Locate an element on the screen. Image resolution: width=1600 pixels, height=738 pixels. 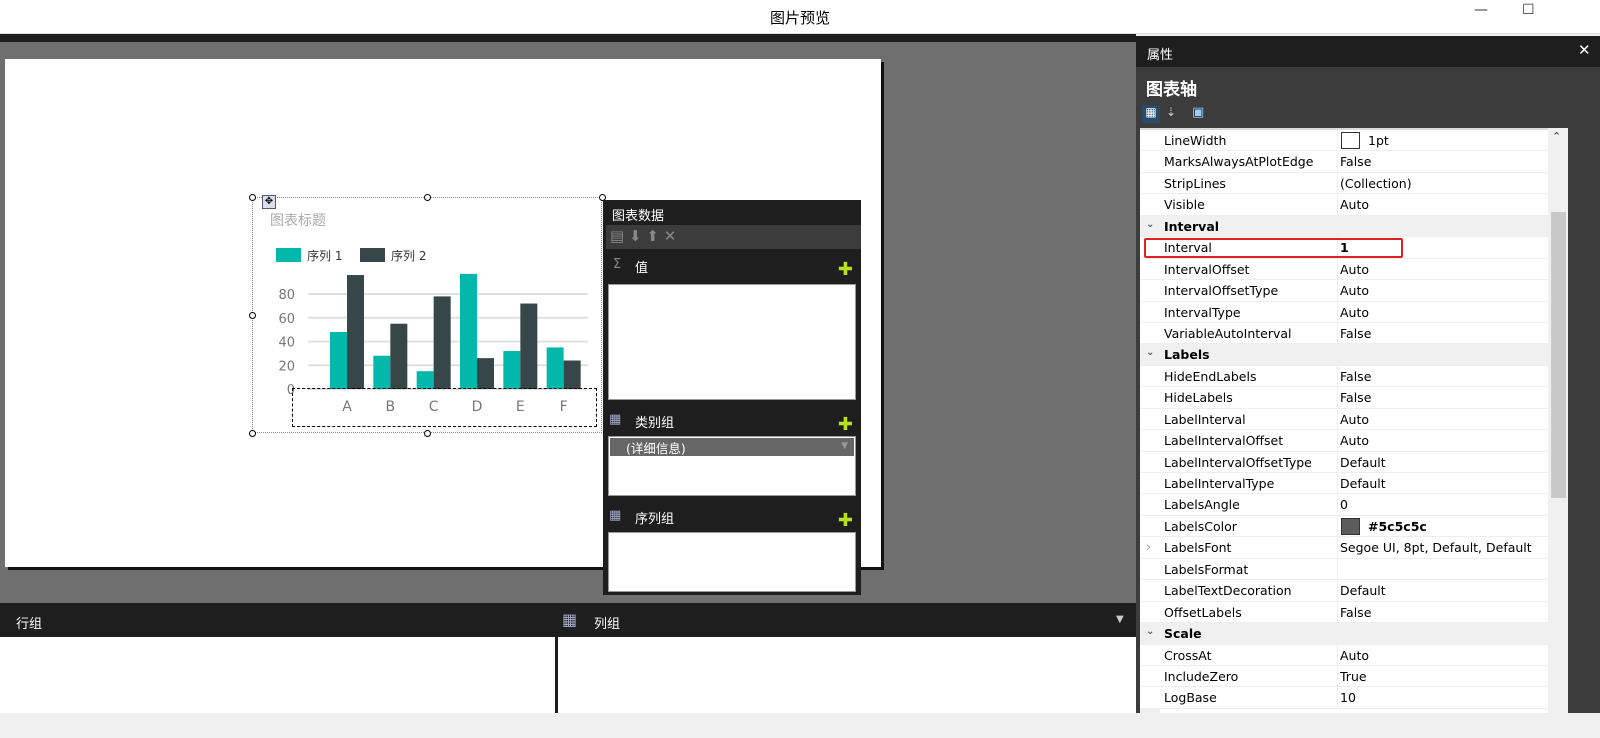
property-row: OffsetLabels False is located at coordinates (1346, 612).